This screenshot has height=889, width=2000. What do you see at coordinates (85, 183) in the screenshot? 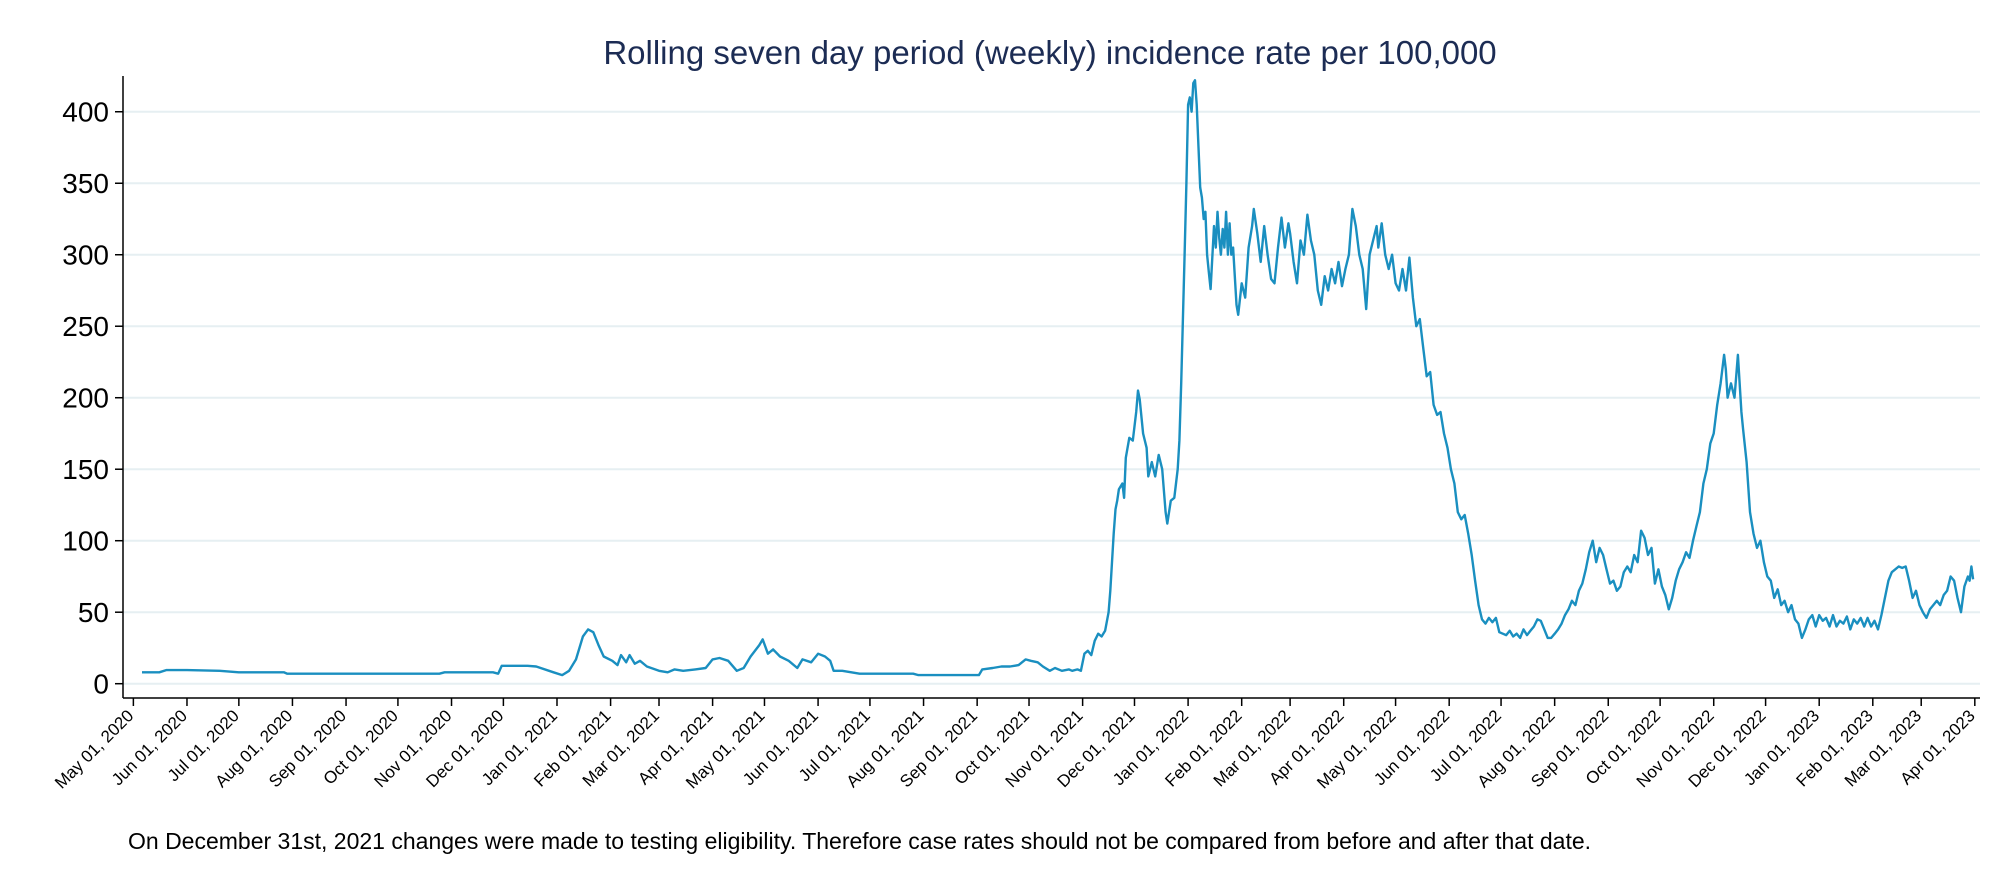
I see `y-tick-label: 350` at bounding box center [85, 183].